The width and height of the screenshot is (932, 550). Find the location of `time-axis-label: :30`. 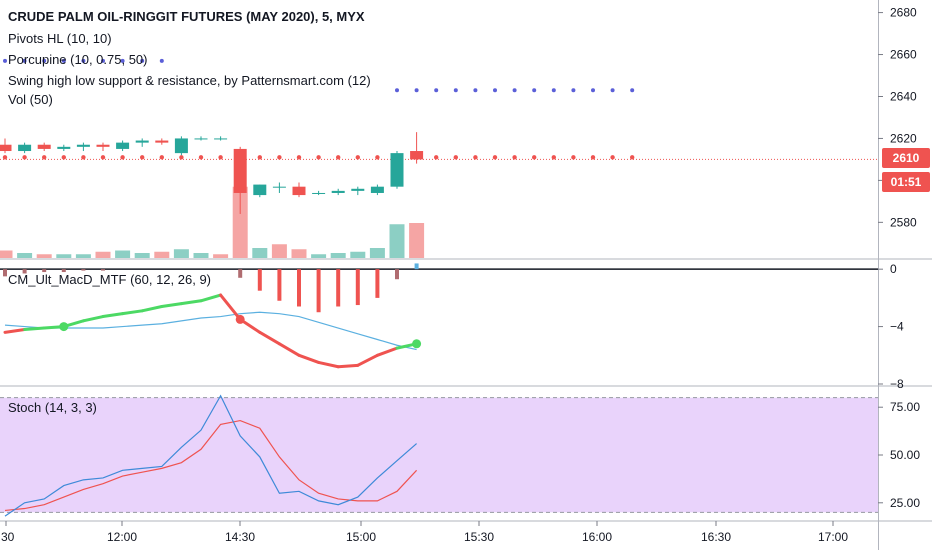

time-axis-label: :30 is located at coordinates (7, 537).